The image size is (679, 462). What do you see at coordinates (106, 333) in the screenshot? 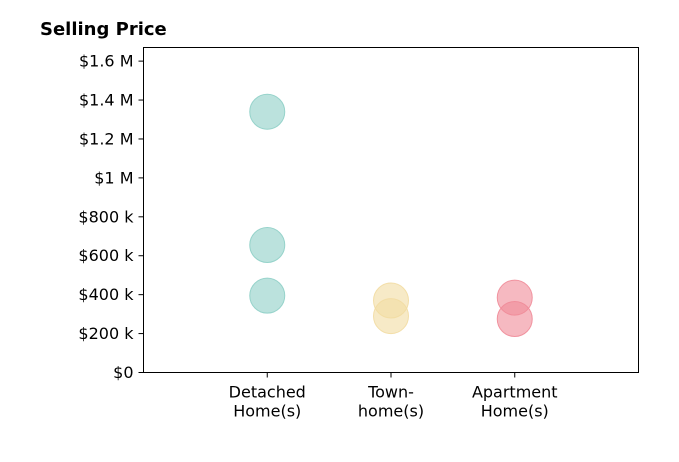
I see `y-tick-label: $200 k` at bounding box center [106, 333].